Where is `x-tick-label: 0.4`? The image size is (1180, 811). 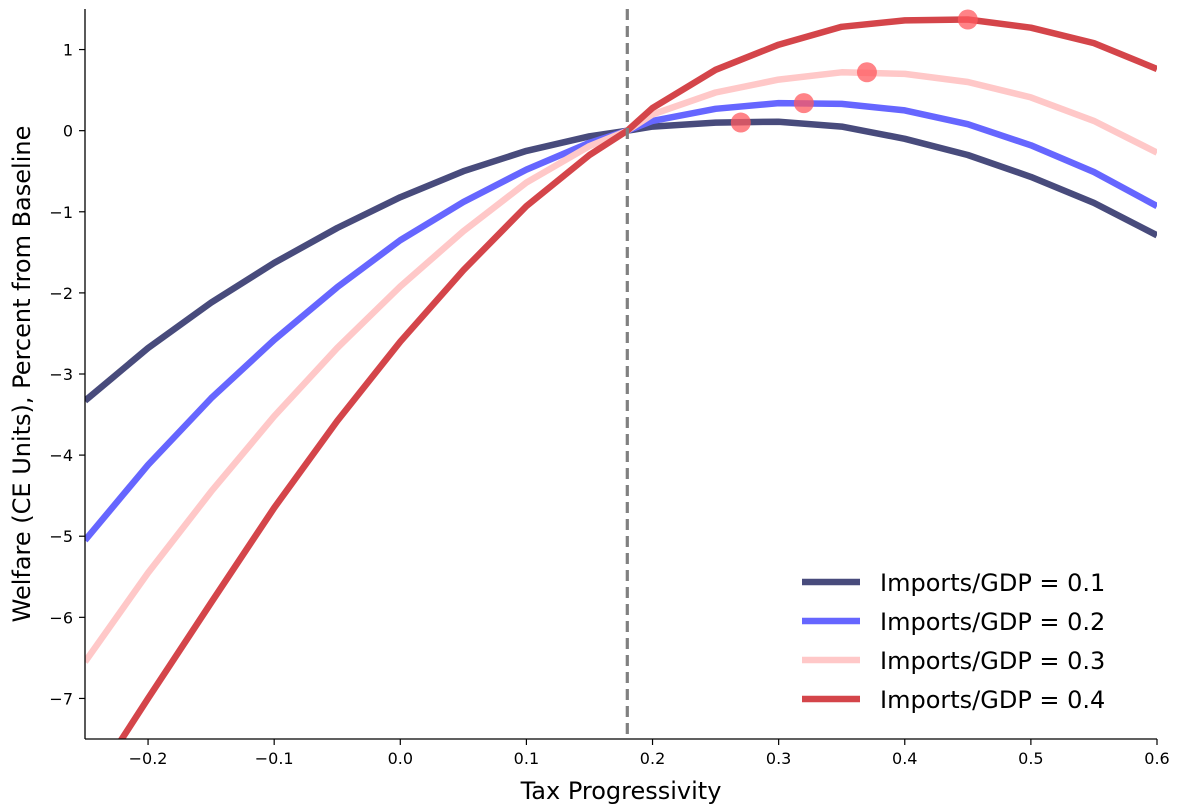
x-tick-label: 0.4 is located at coordinates (904, 758).